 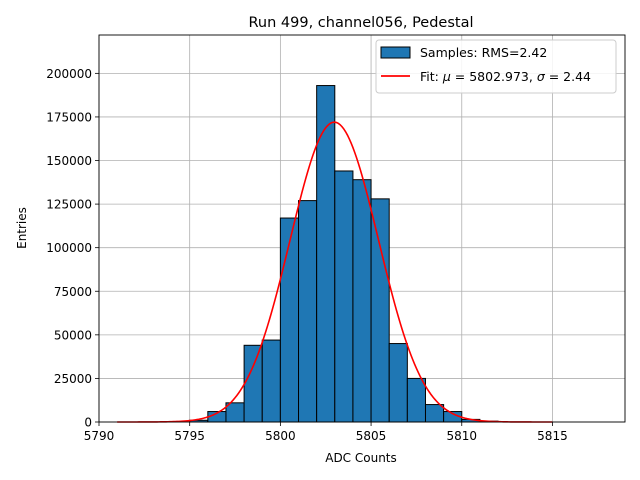 What do you see at coordinates (88, 423) in the screenshot?
I see `y-tick-label: 0` at bounding box center [88, 423].